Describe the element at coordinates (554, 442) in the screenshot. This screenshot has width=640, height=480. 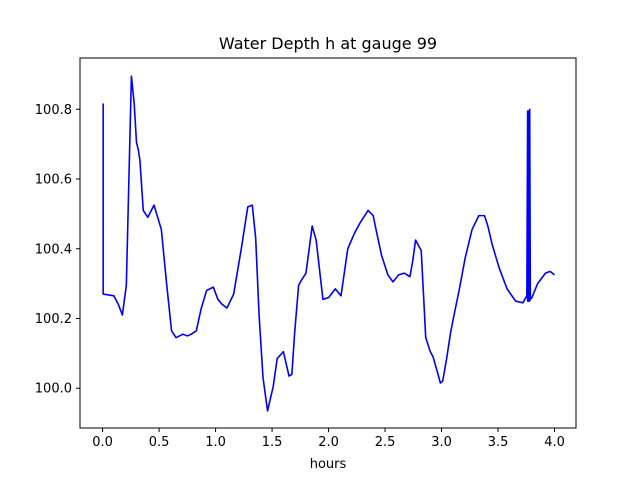
I see `x-tick-label: 4.0` at that location.